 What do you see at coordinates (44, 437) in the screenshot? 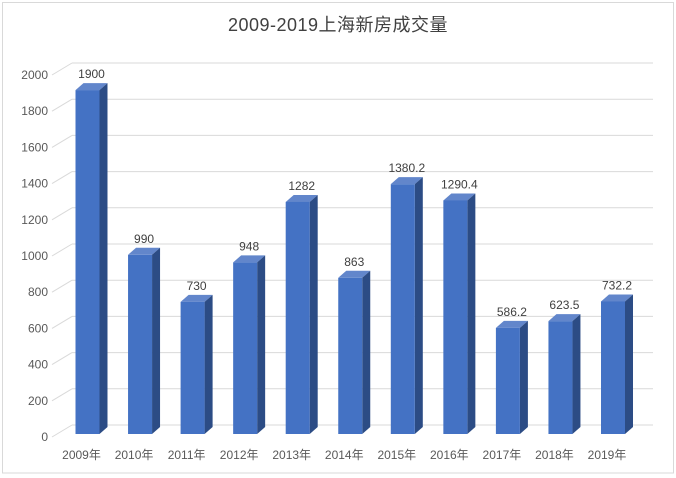
I see `y-axis-tick-label: 0` at bounding box center [44, 437].